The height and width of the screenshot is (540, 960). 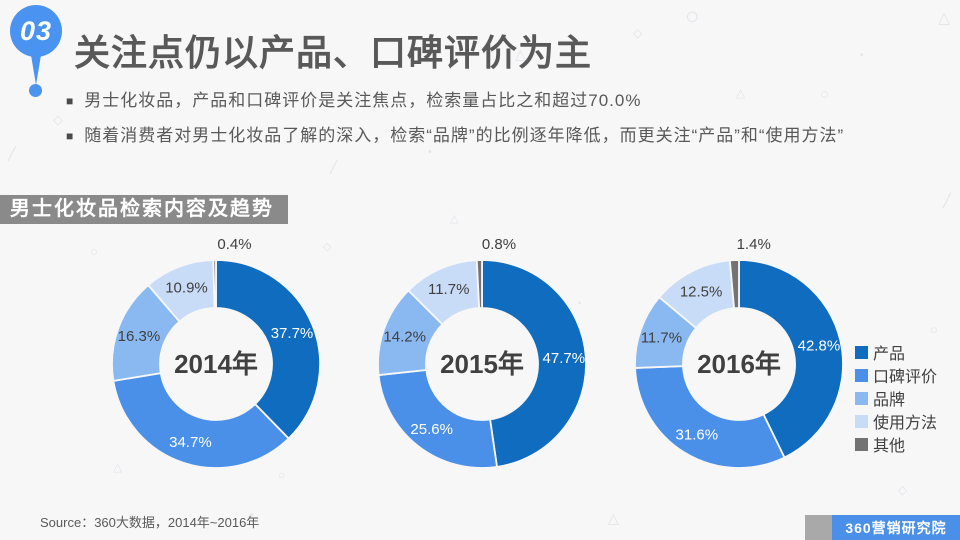 What do you see at coordinates (819, 346) in the screenshot?
I see `slice-percent-label: 42.8%` at bounding box center [819, 346].